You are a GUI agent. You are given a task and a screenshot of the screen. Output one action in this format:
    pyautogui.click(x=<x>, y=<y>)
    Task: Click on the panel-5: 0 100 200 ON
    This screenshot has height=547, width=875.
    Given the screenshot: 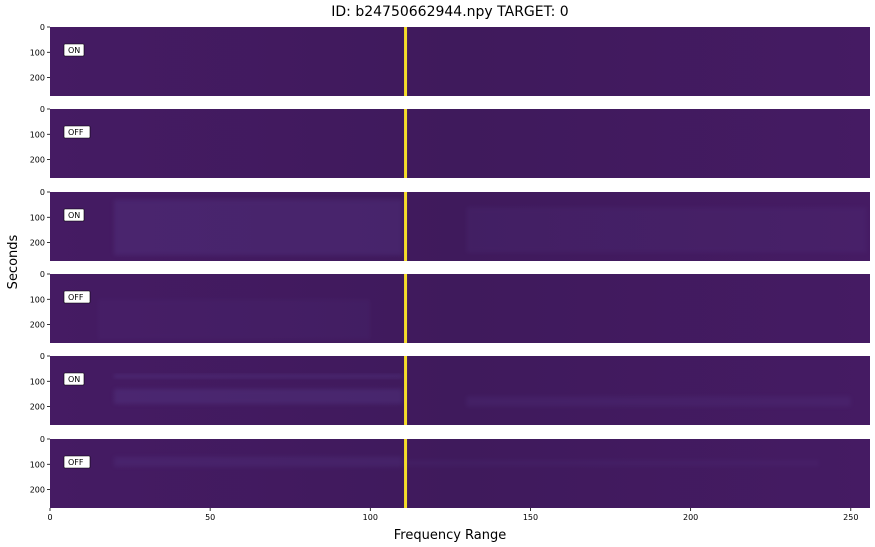 What is the action you would take?
    pyautogui.click(x=450, y=388)
    